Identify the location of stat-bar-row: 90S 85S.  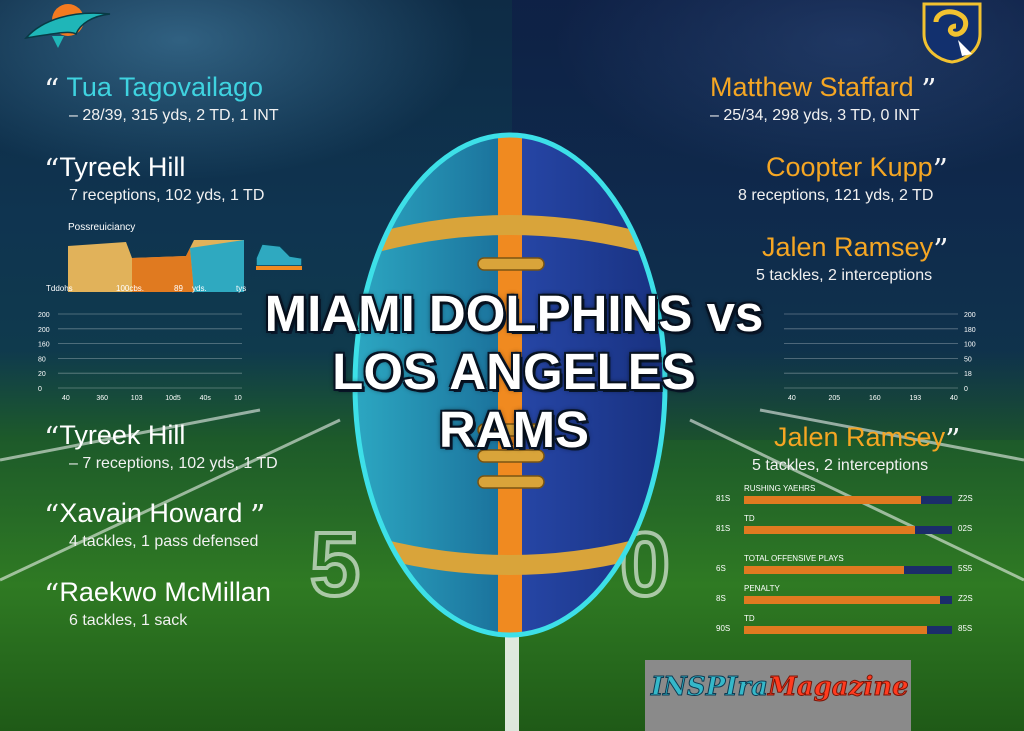
(851, 630).